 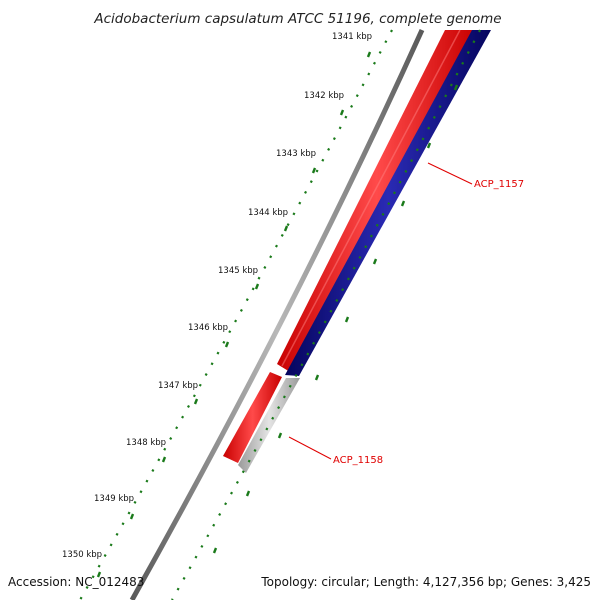 What do you see at coordinates (146, 443) in the screenshot?
I see `tick-label: 1348 kbp` at bounding box center [146, 443].